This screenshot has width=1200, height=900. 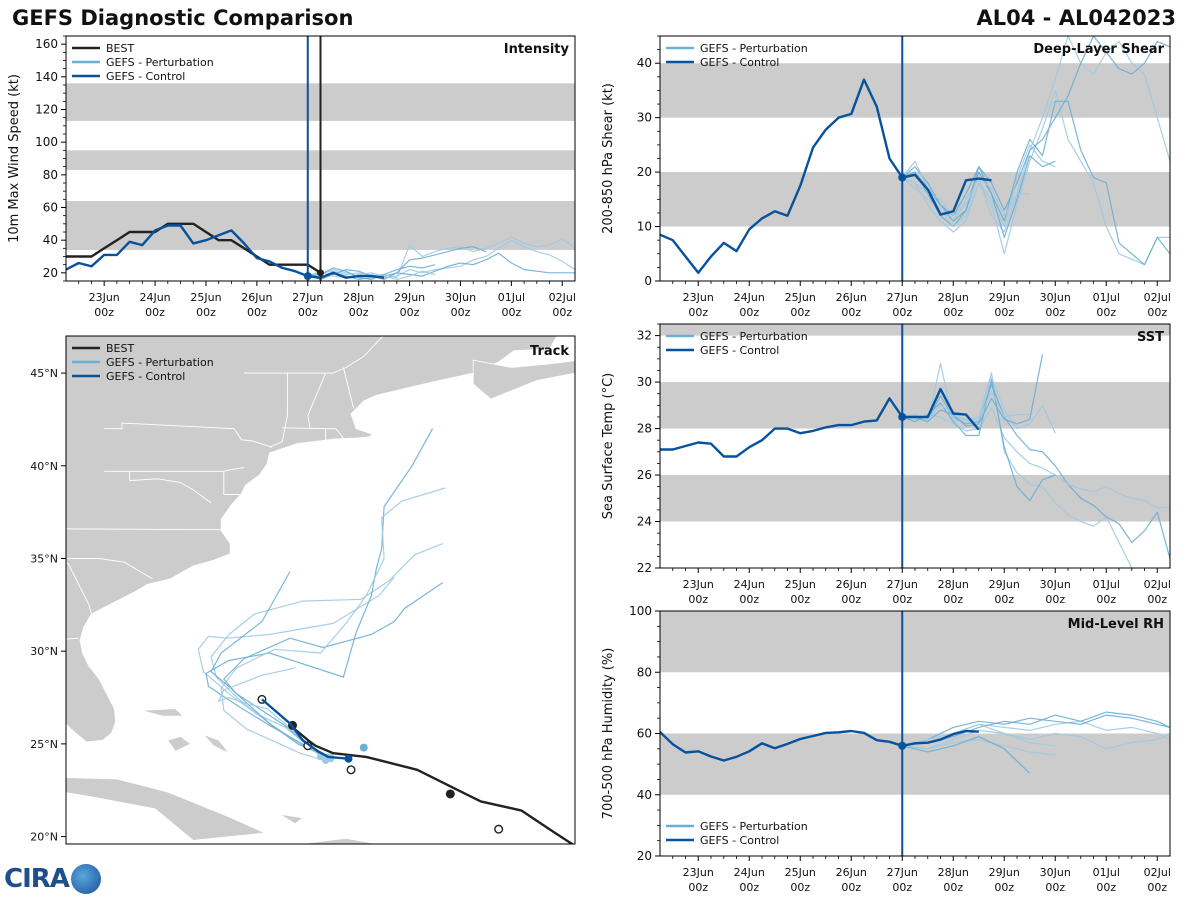 I want to click on sst-xtick-label-day: 23Jun, so click(x=698, y=584).